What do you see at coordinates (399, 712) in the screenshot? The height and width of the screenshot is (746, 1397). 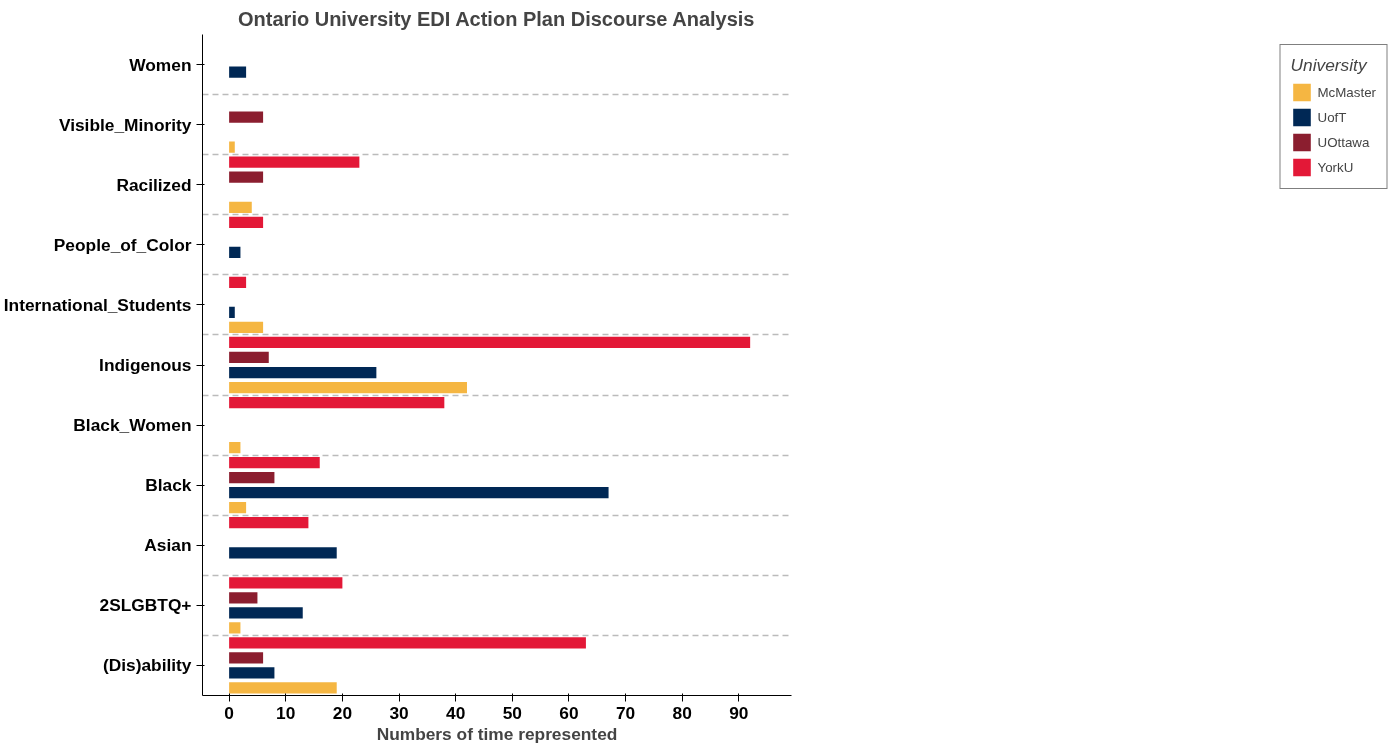 I see `x-tick-label: 30` at bounding box center [399, 712].